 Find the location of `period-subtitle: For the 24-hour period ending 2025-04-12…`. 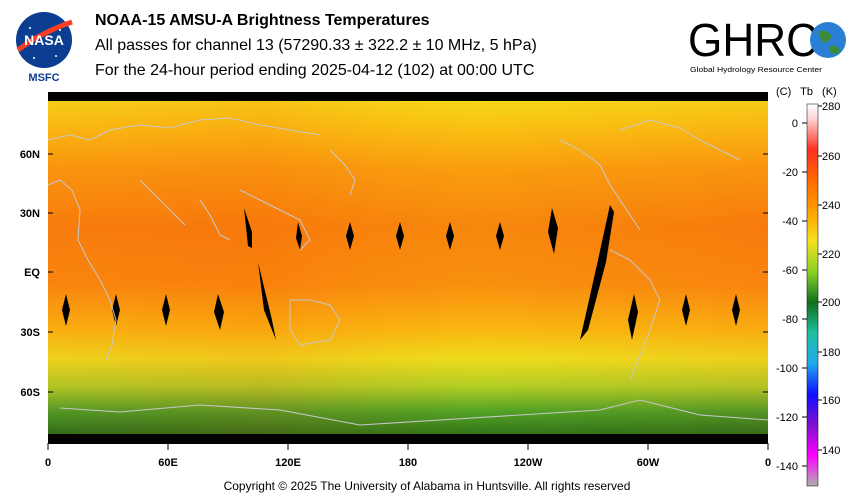

period-subtitle: For the 24-hour period ending 2025-04-12… is located at coordinates (315, 70).